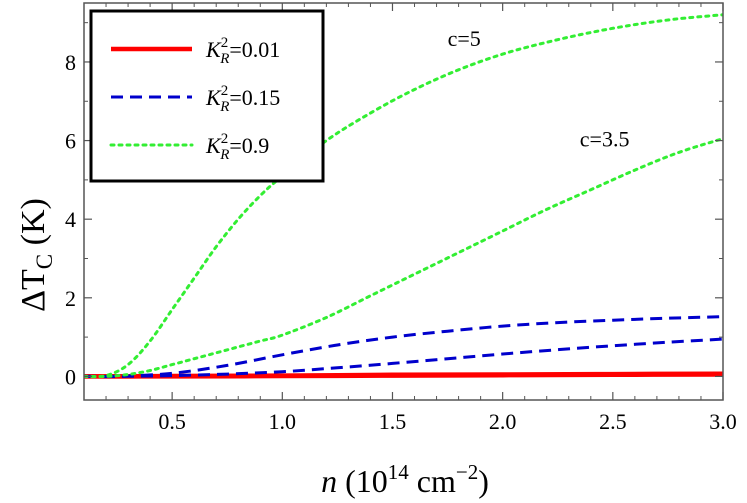 The height and width of the screenshot is (503, 747). What do you see at coordinates (393, 421) in the screenshot?
I see `x-tick-label: 1.5` at bounding box center [393, 421].